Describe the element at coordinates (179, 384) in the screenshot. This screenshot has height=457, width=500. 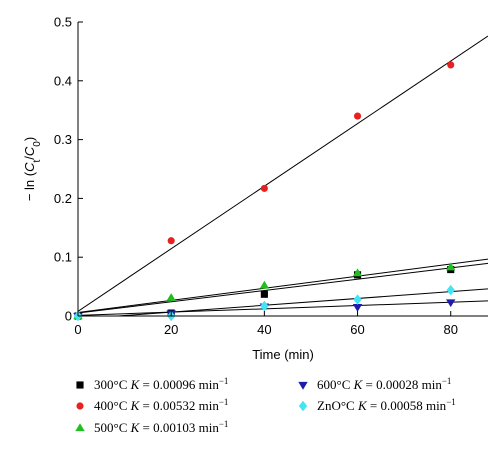
I see `legend-label-part: = 0.00096 min` at that location.